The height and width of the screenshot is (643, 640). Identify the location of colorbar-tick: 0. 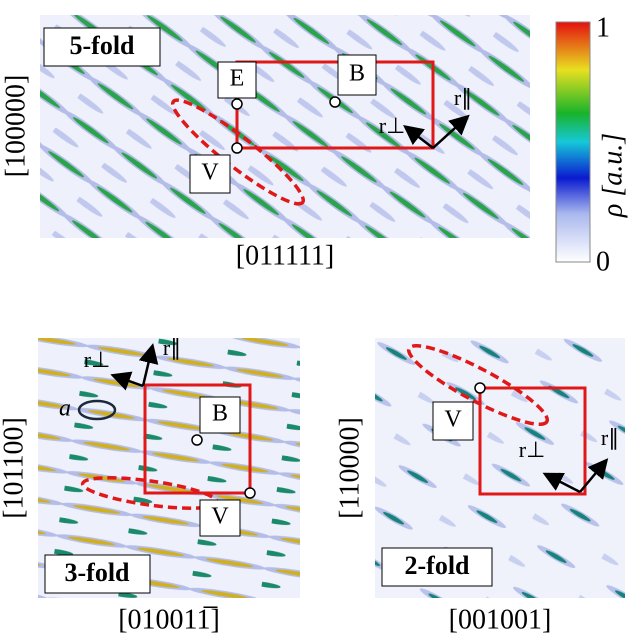
(603, 261).